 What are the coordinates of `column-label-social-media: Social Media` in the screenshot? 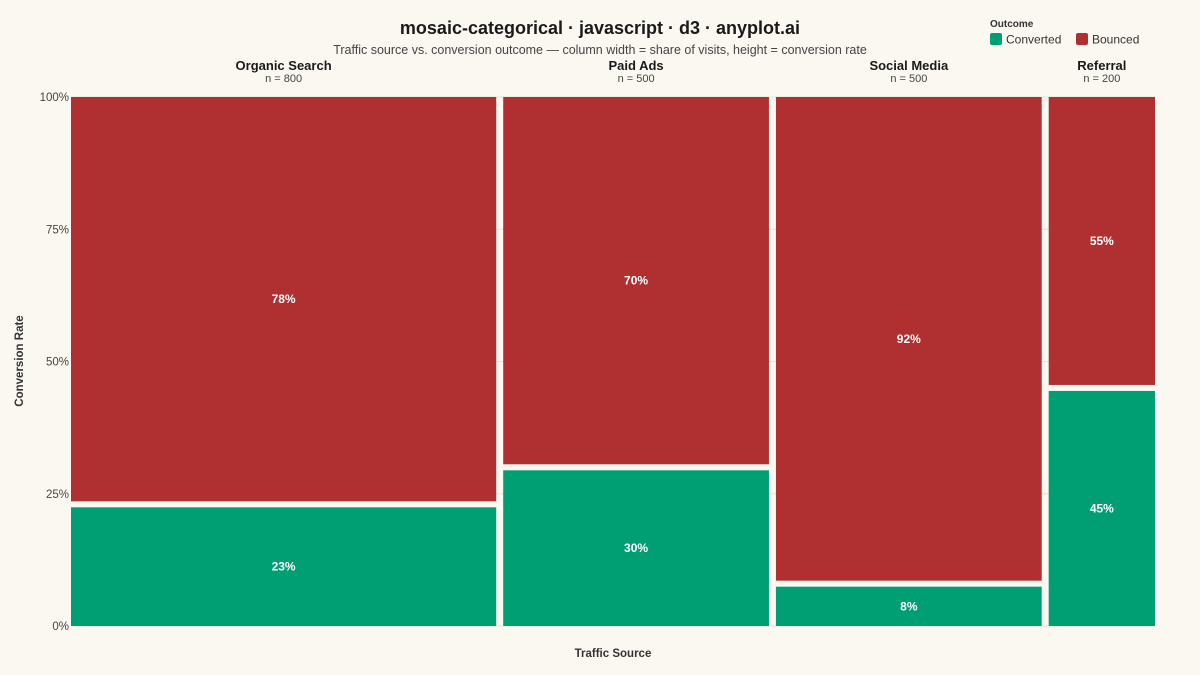 It's located at (909, 65).